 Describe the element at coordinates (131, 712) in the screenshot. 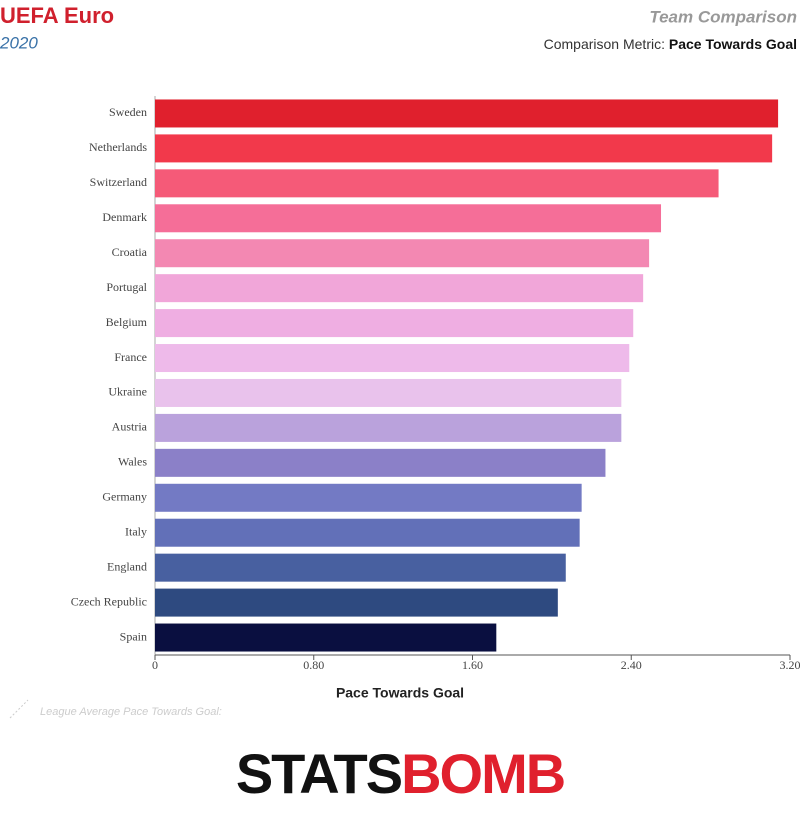

I see `legend-note: League Average Pace Towards Goal:` at that location.